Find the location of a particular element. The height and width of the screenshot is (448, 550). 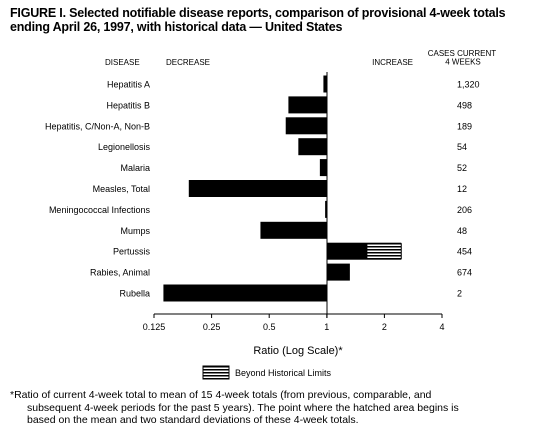

header-cases: CASES CURRENT 4 WEEKS is located at coordinates (463, 58).